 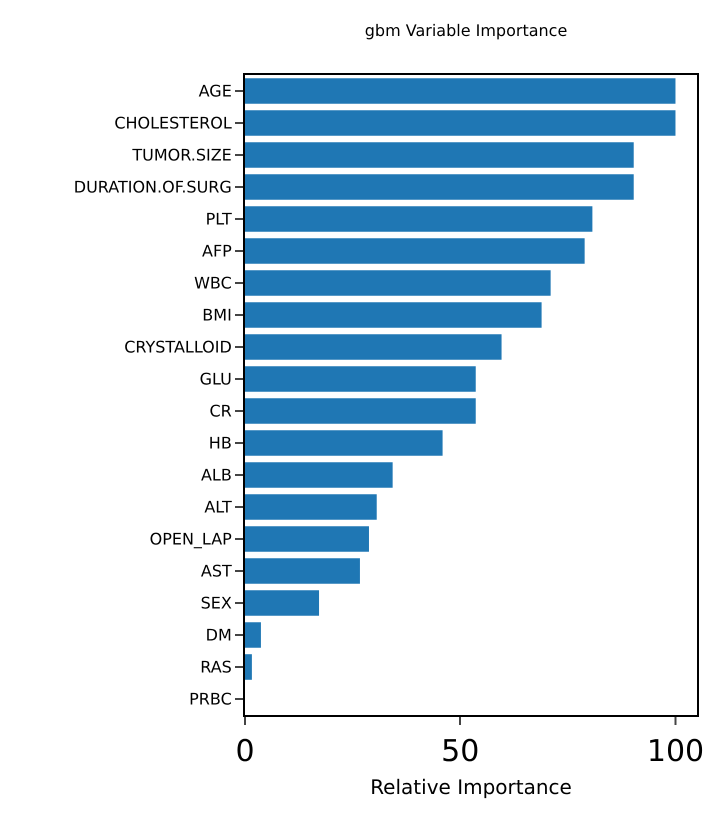 What do you see at coordinates (213, 283) in the screenshot?
I see `y-tick-label: WBC` at bounding box center [213, 283].